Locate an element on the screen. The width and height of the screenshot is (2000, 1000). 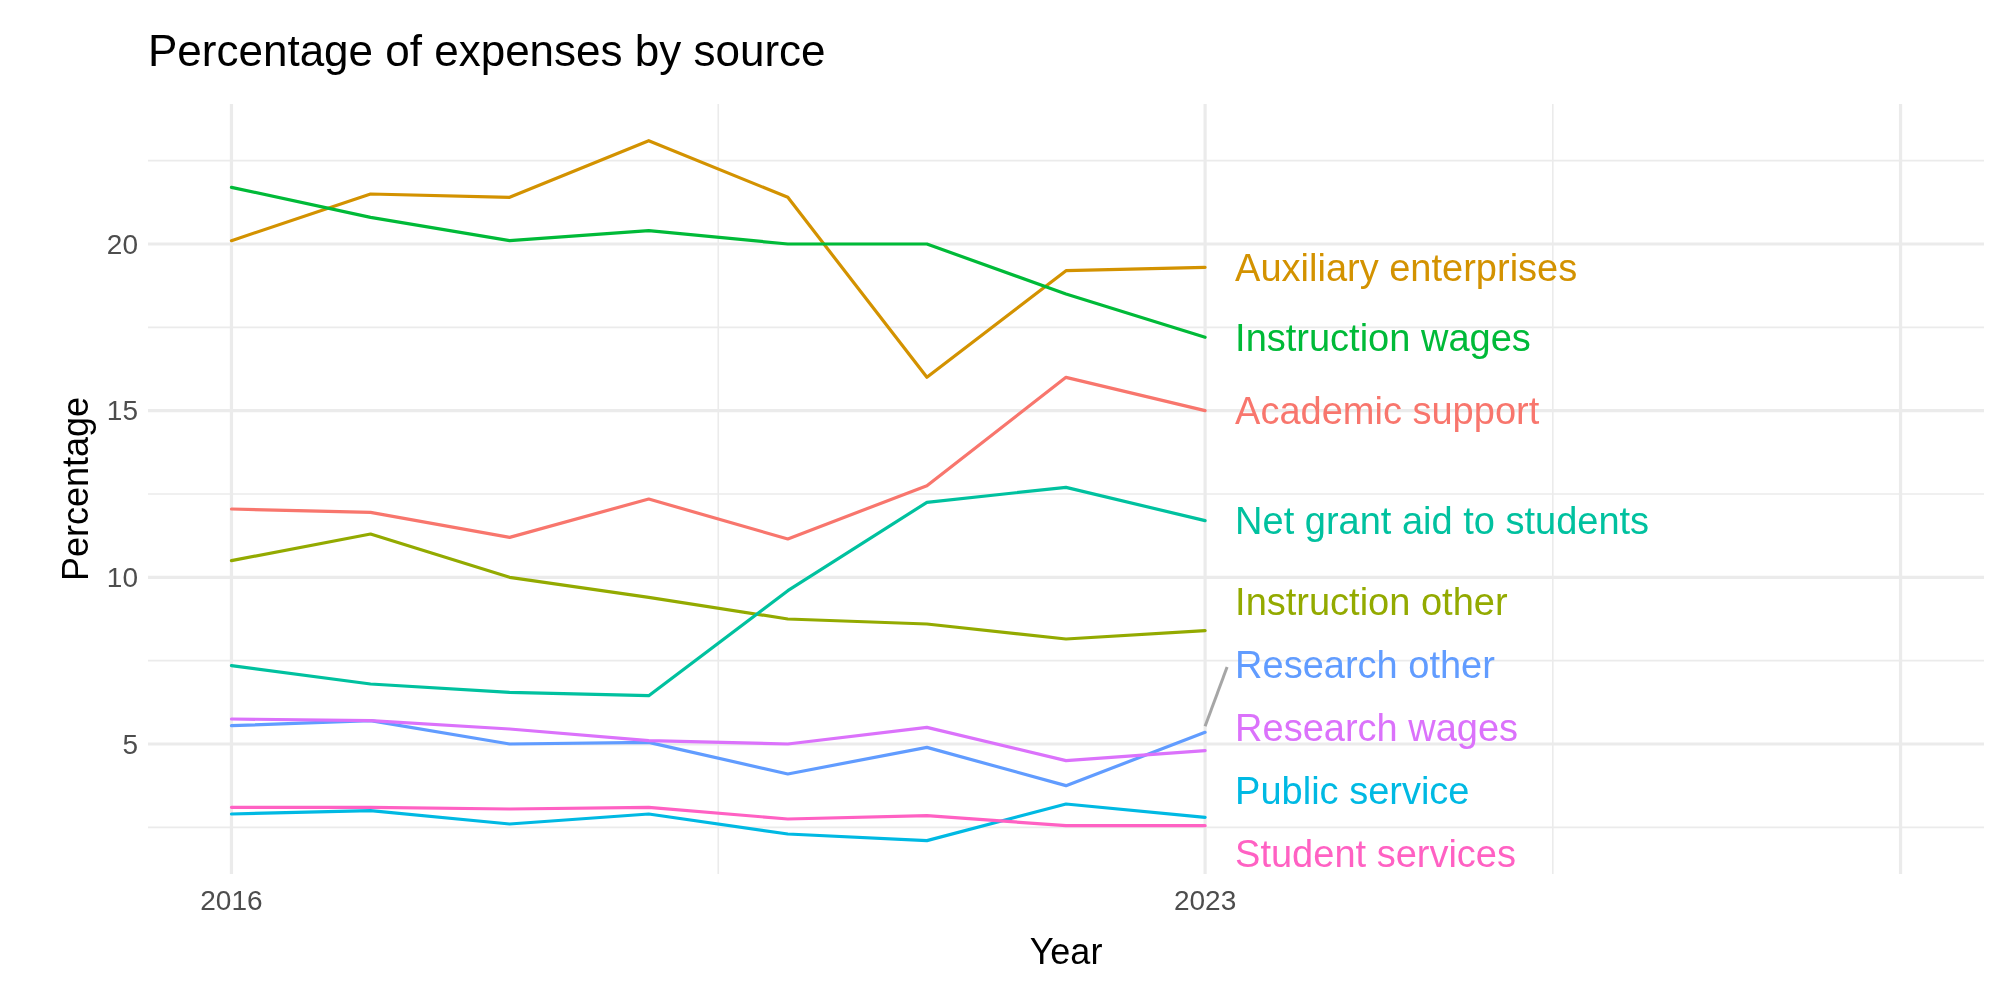
y-tick-label: 20 is located at coordinates (122, 244).